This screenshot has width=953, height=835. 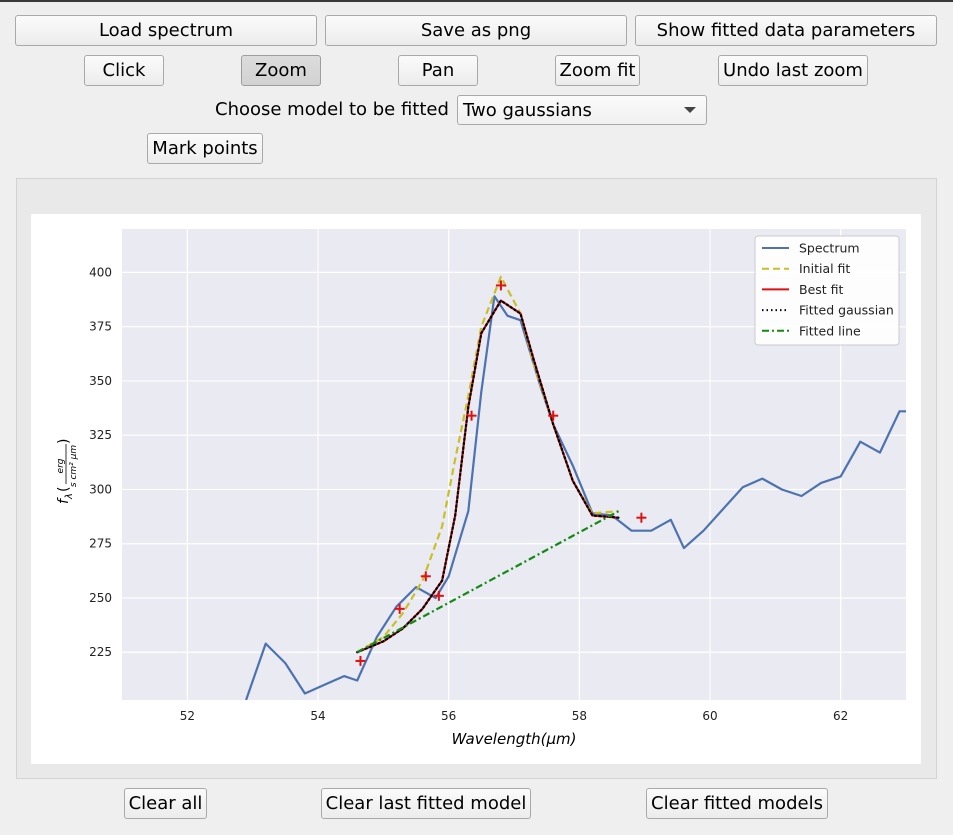 I want to click on x-tick-label: 56, so click(x=448, y=716).